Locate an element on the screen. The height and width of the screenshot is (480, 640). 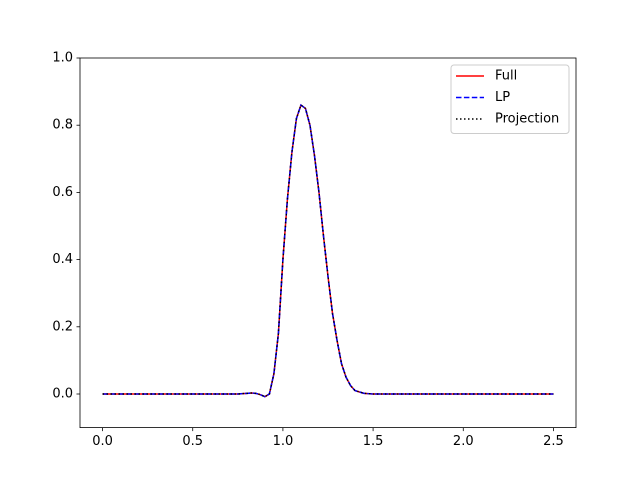
x-tick-label: 1.5 is located at coordinates (373, 441).